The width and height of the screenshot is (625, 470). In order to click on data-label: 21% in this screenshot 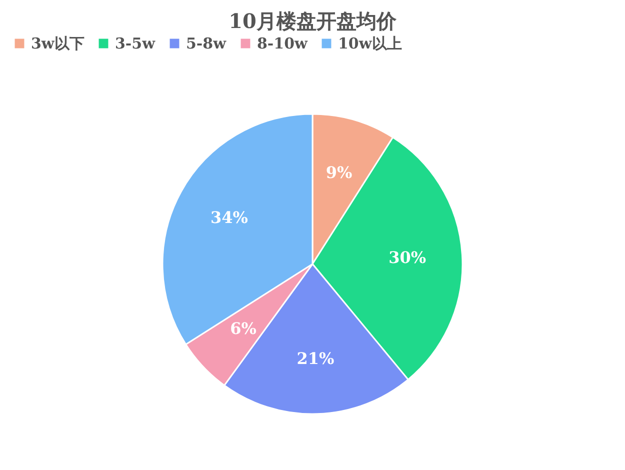, I will do `click(315, 358)`.